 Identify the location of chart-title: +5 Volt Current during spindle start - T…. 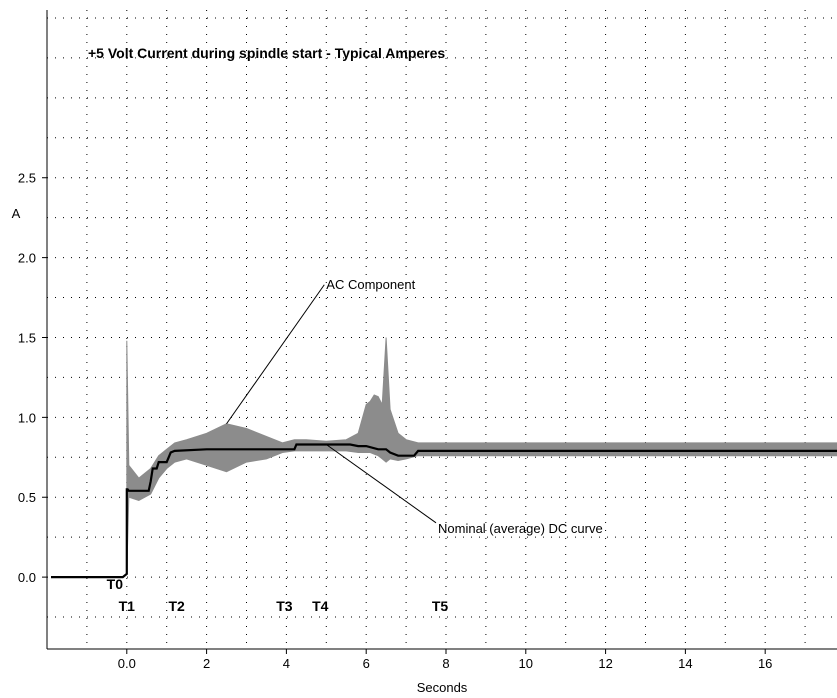
(266, 53).